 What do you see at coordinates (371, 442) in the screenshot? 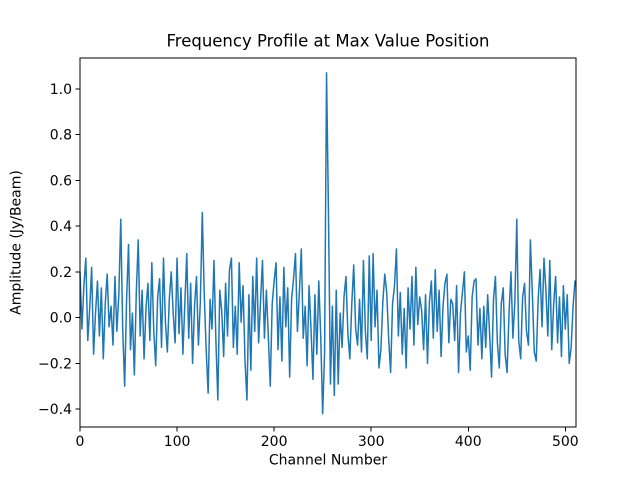
I see `x-tick-label: 300` at bounding box center [371, 442].